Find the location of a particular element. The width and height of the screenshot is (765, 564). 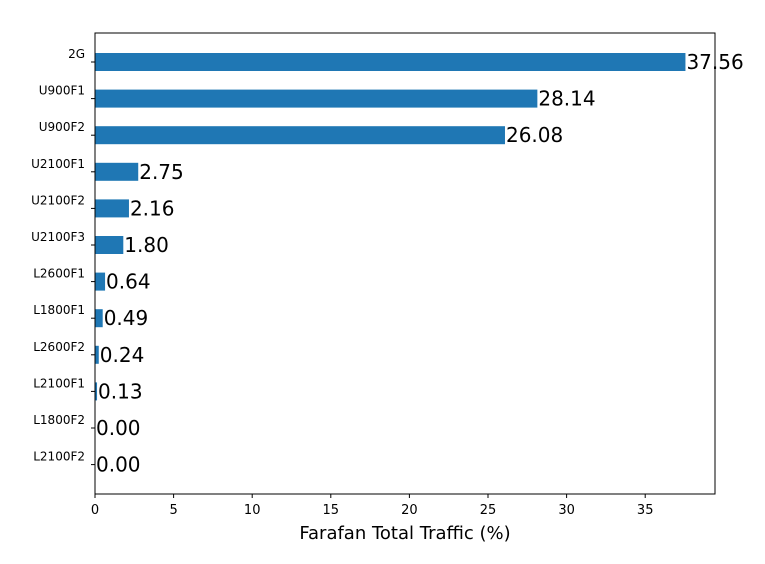

value-label: 26.08 is located at coordinates (534, 135).